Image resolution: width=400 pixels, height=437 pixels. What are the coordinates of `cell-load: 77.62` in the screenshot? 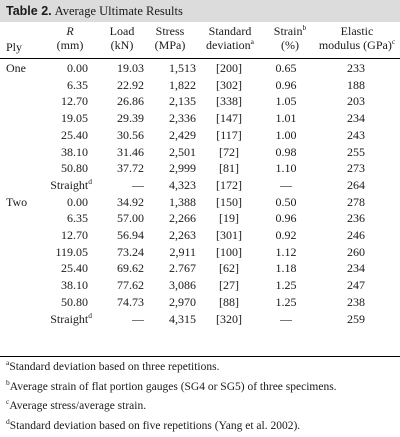 It's located at (130, 285).